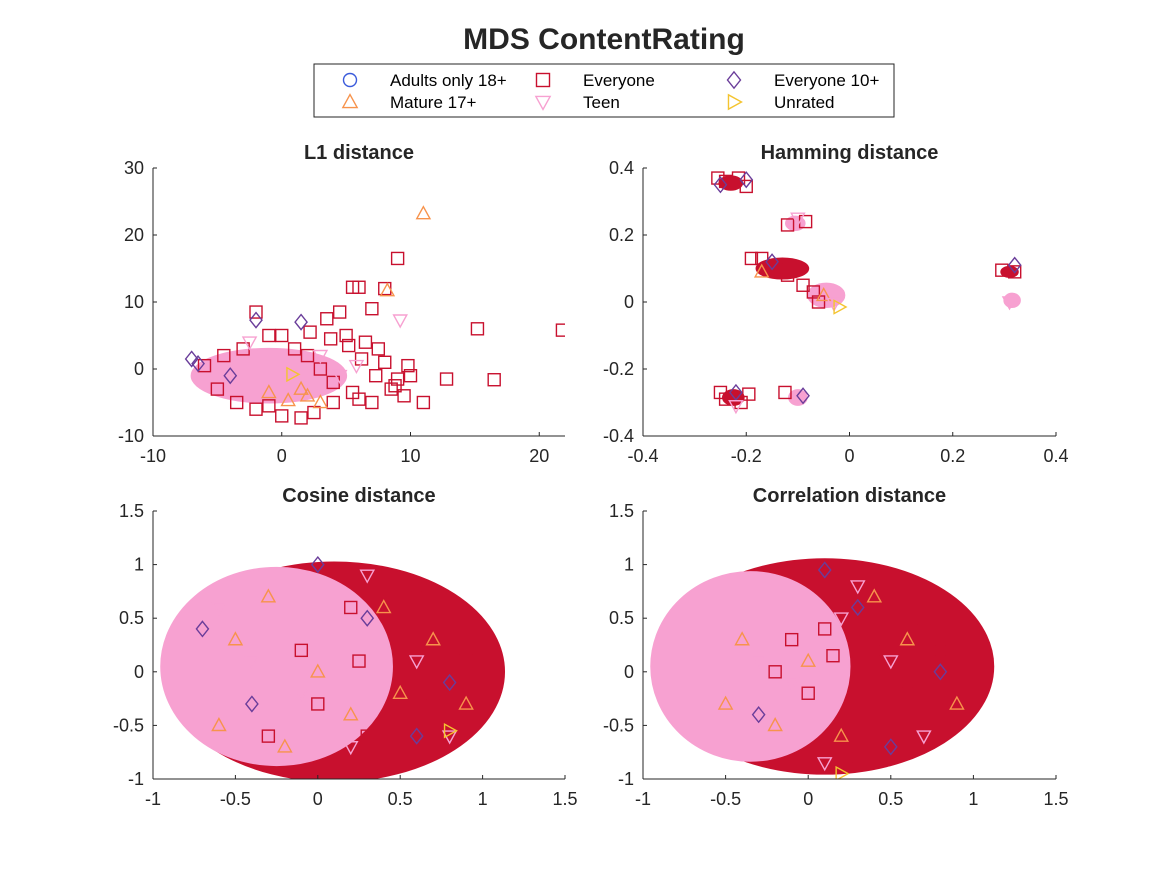 This screenshot has height=875, width=1167. I want to click on x-tick-label: 10, so click(410, 456).